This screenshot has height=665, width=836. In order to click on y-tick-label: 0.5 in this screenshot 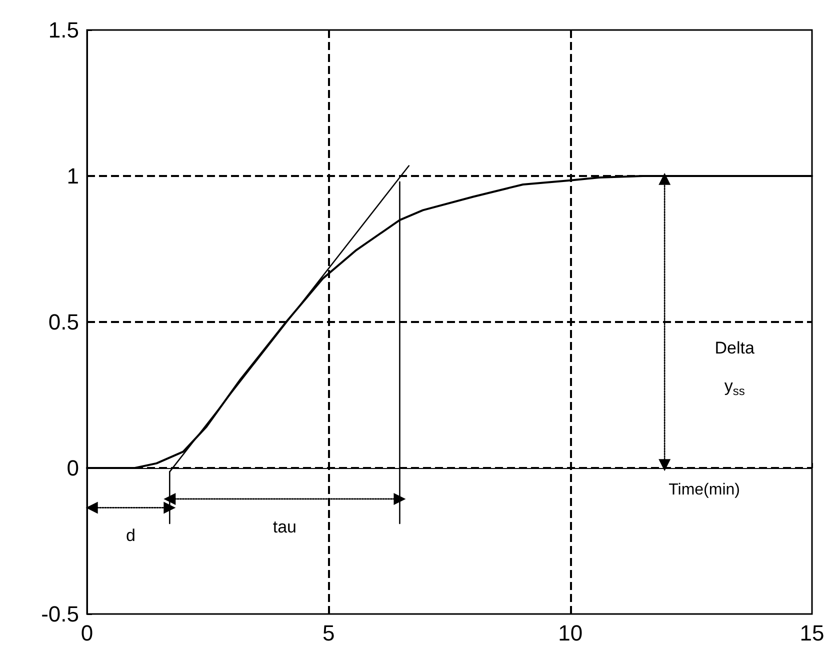, I will do `click(63, 322)`.